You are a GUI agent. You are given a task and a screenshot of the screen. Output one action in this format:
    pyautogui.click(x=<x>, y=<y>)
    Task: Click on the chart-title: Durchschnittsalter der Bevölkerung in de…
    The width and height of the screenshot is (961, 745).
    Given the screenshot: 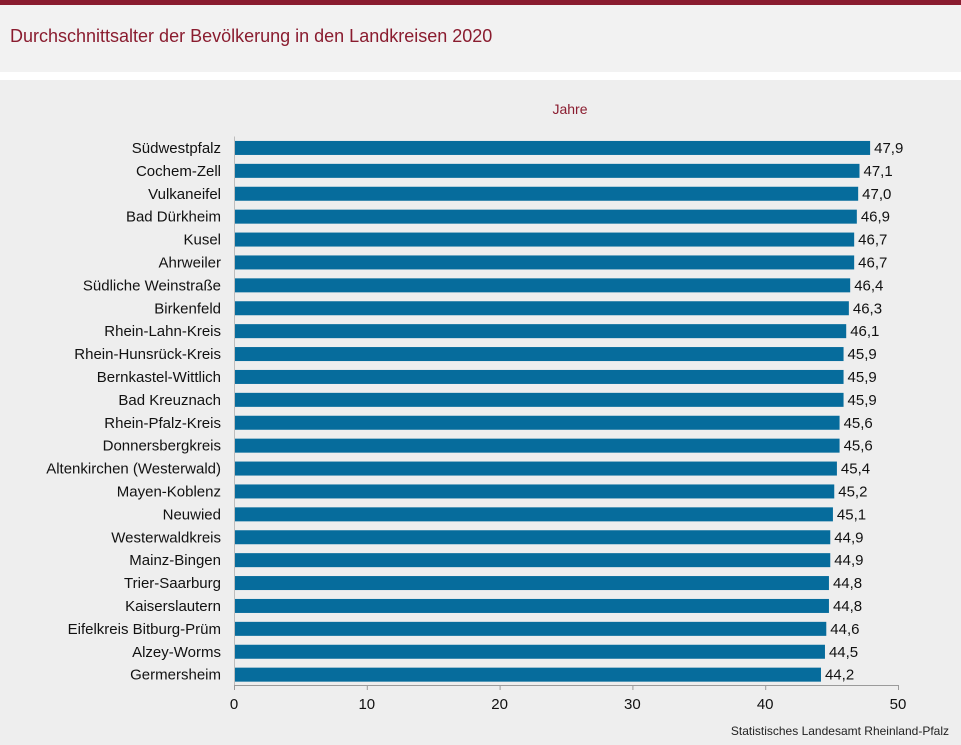 What is the action you would take?
    pyautogui.click(x=251, y=36)
    